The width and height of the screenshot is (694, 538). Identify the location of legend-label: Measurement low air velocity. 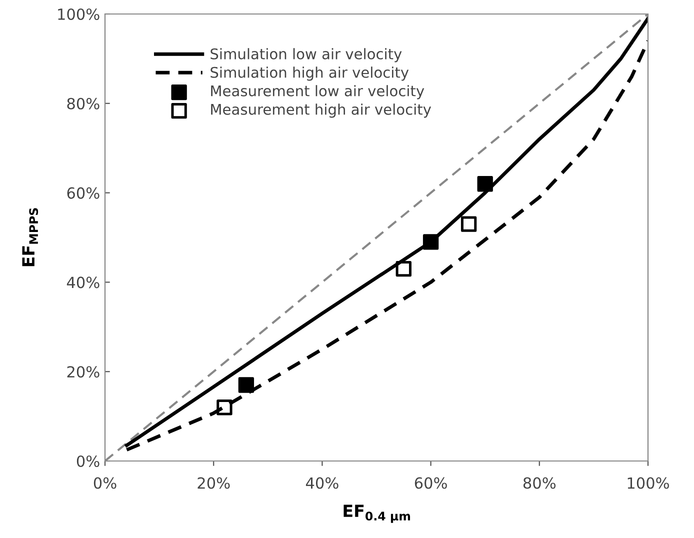
(317, 92).